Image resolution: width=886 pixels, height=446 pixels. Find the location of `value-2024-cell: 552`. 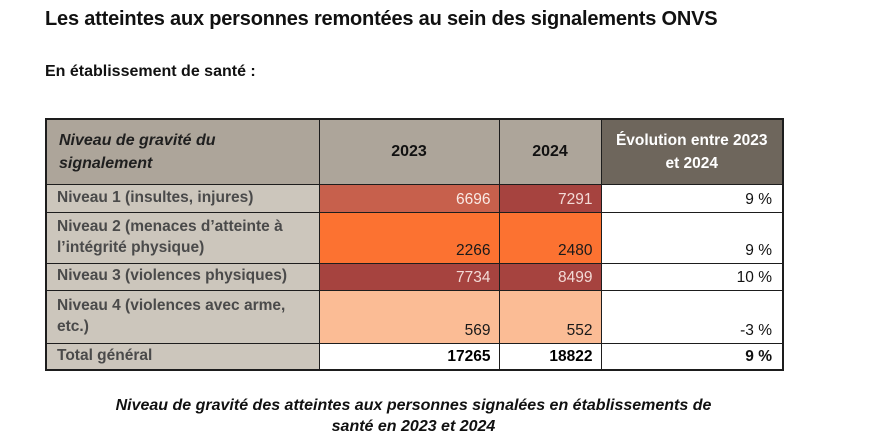

value-2024-cell: 552 is located at coordinates (550, 316).